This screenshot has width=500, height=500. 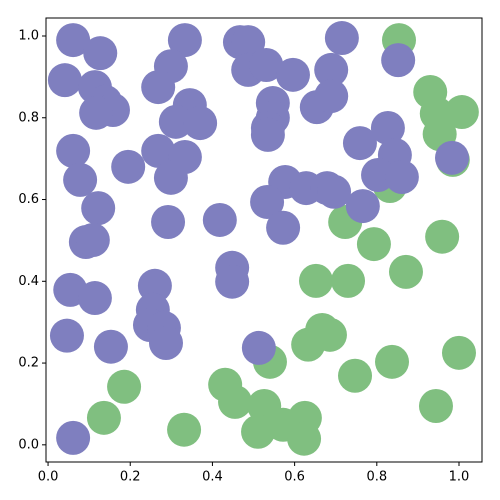 I want to click on y-tick-label: 0.8, so click(x=28, y=117).